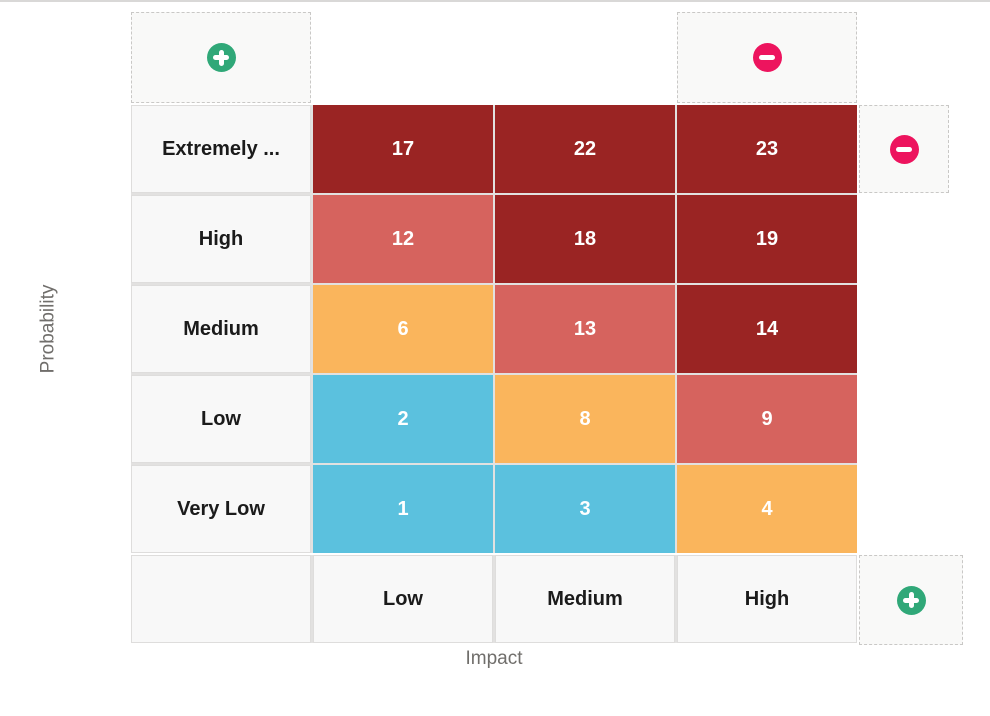  I want to click on remove-row-button, so click(904, 149).